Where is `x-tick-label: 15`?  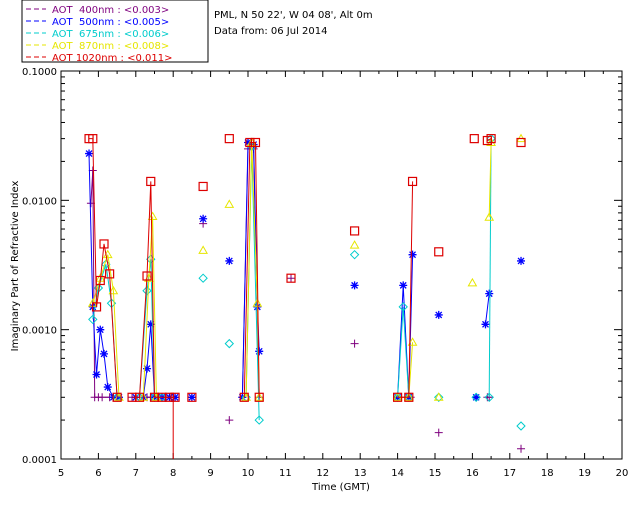
x-tick-label: 15 is located at coordinates (435, 473).